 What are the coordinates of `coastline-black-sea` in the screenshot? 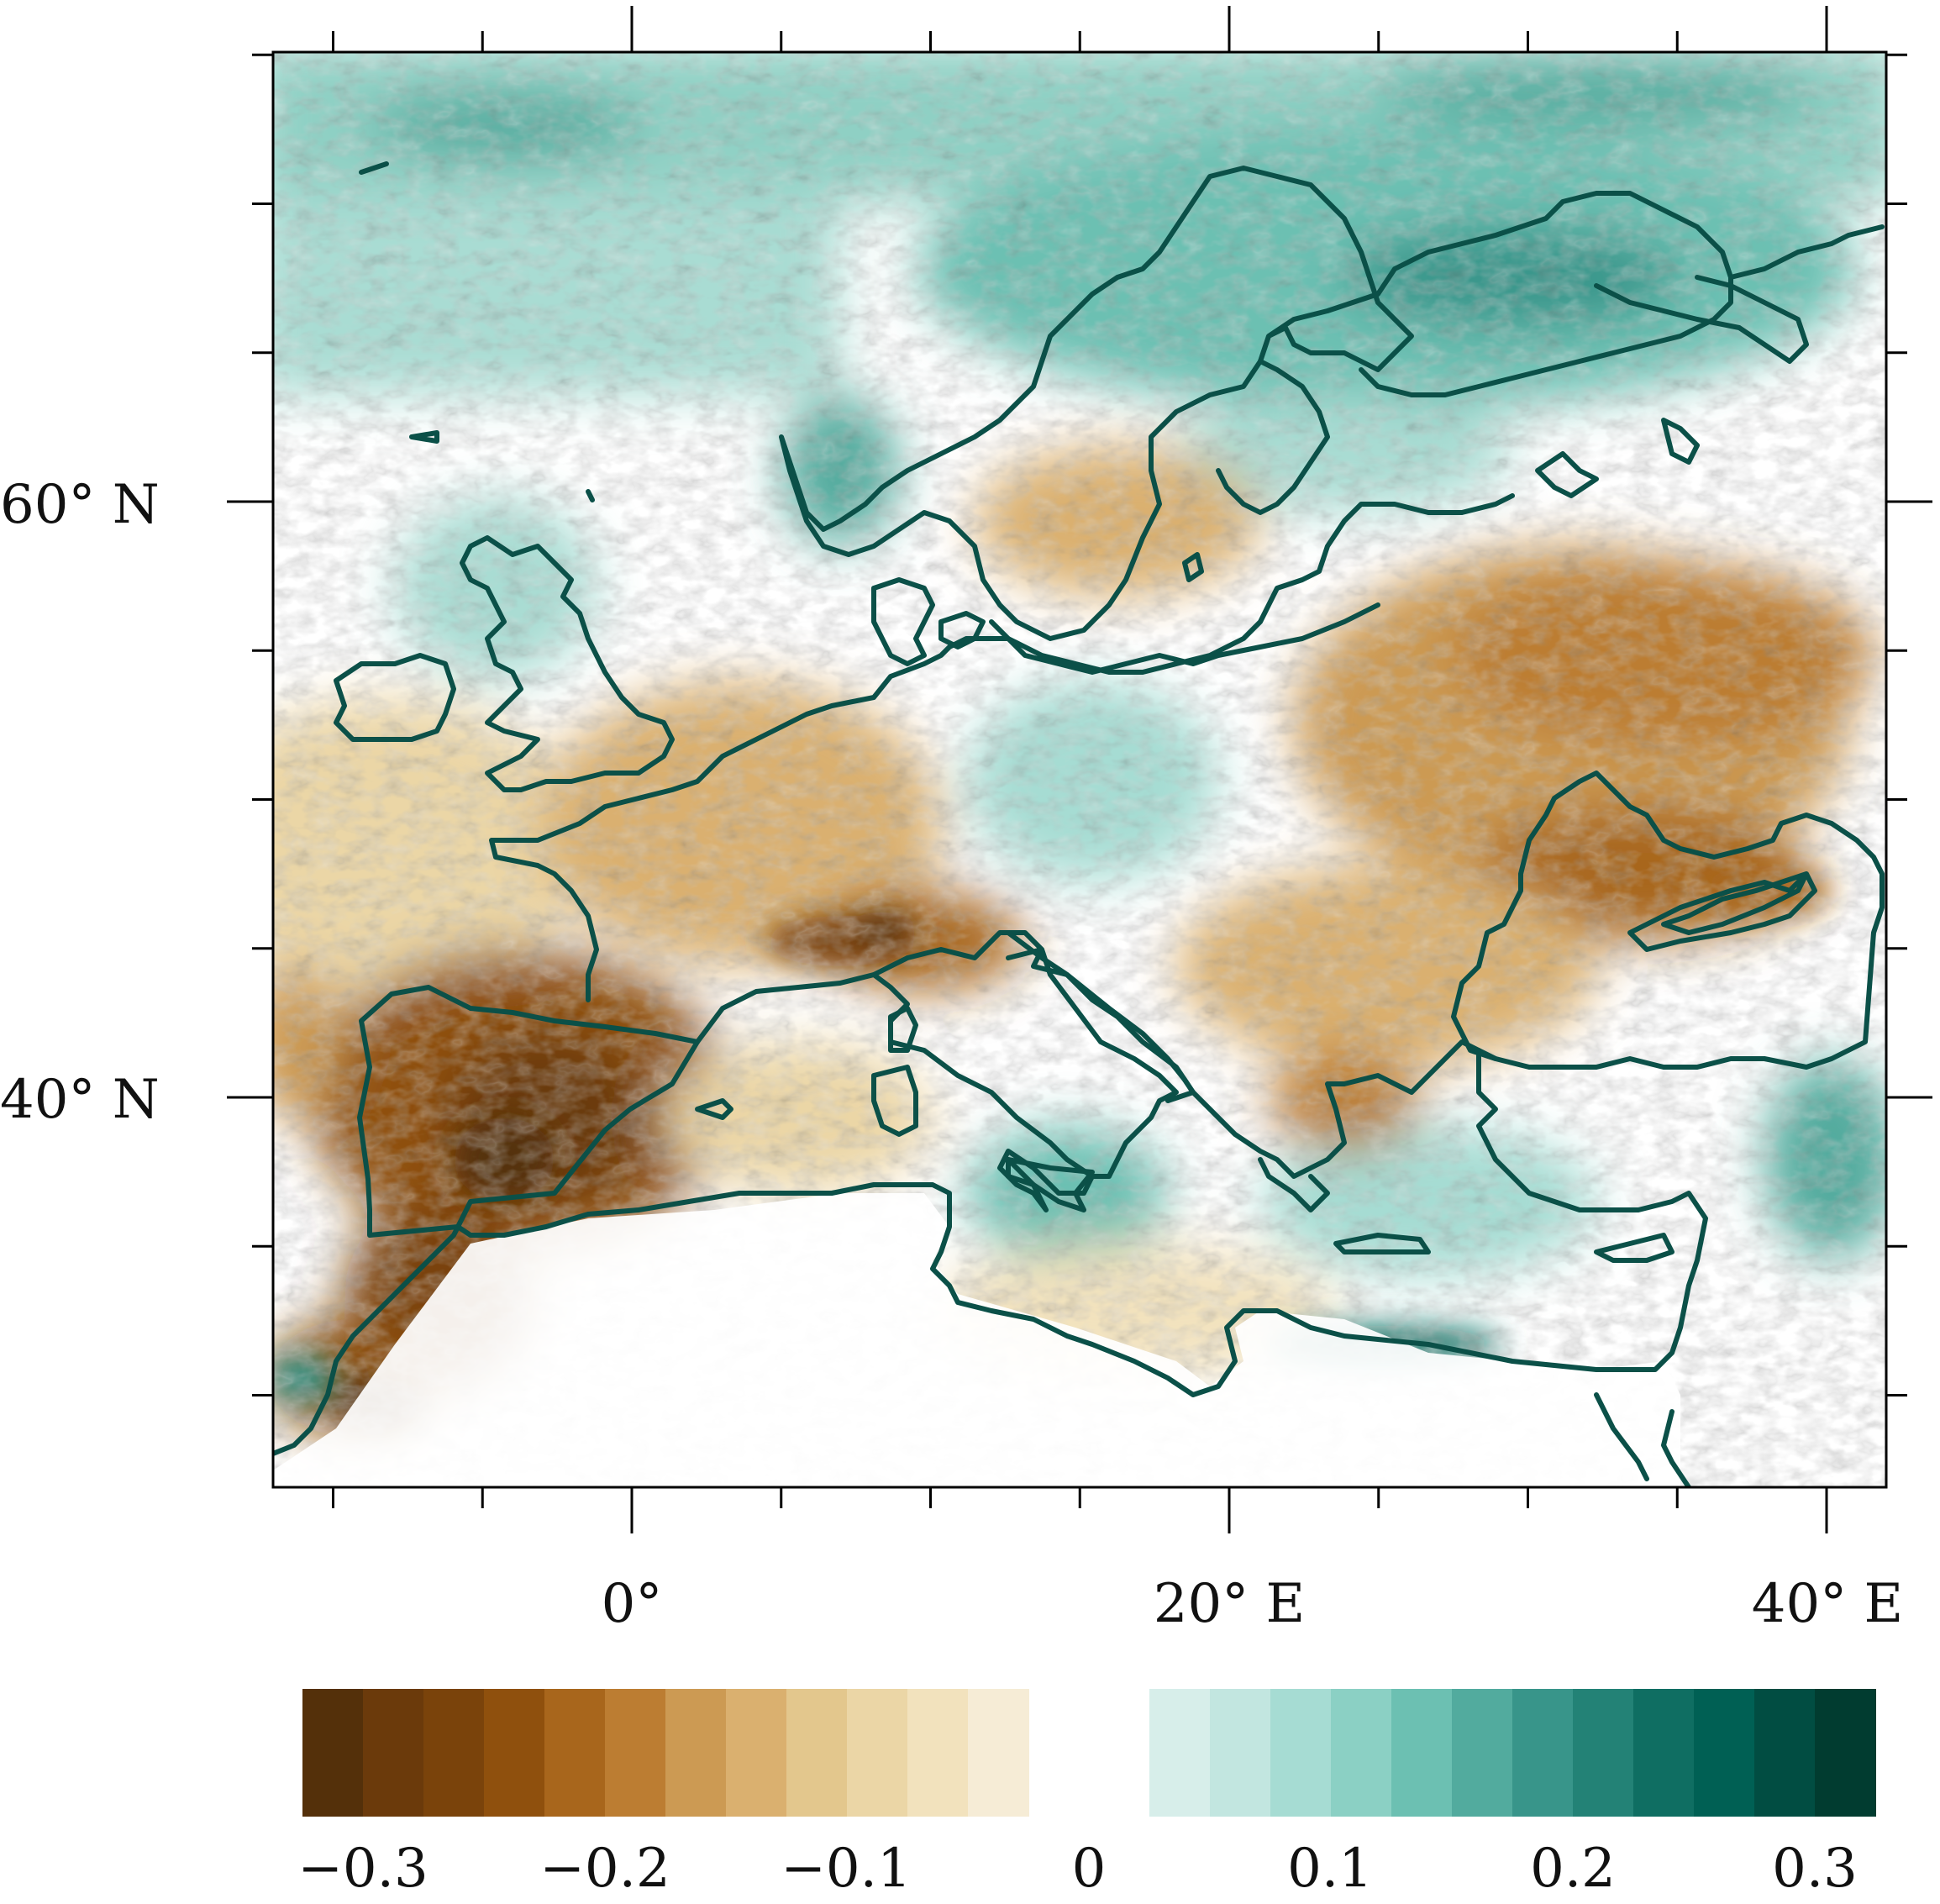 It's located at (1668, 920).